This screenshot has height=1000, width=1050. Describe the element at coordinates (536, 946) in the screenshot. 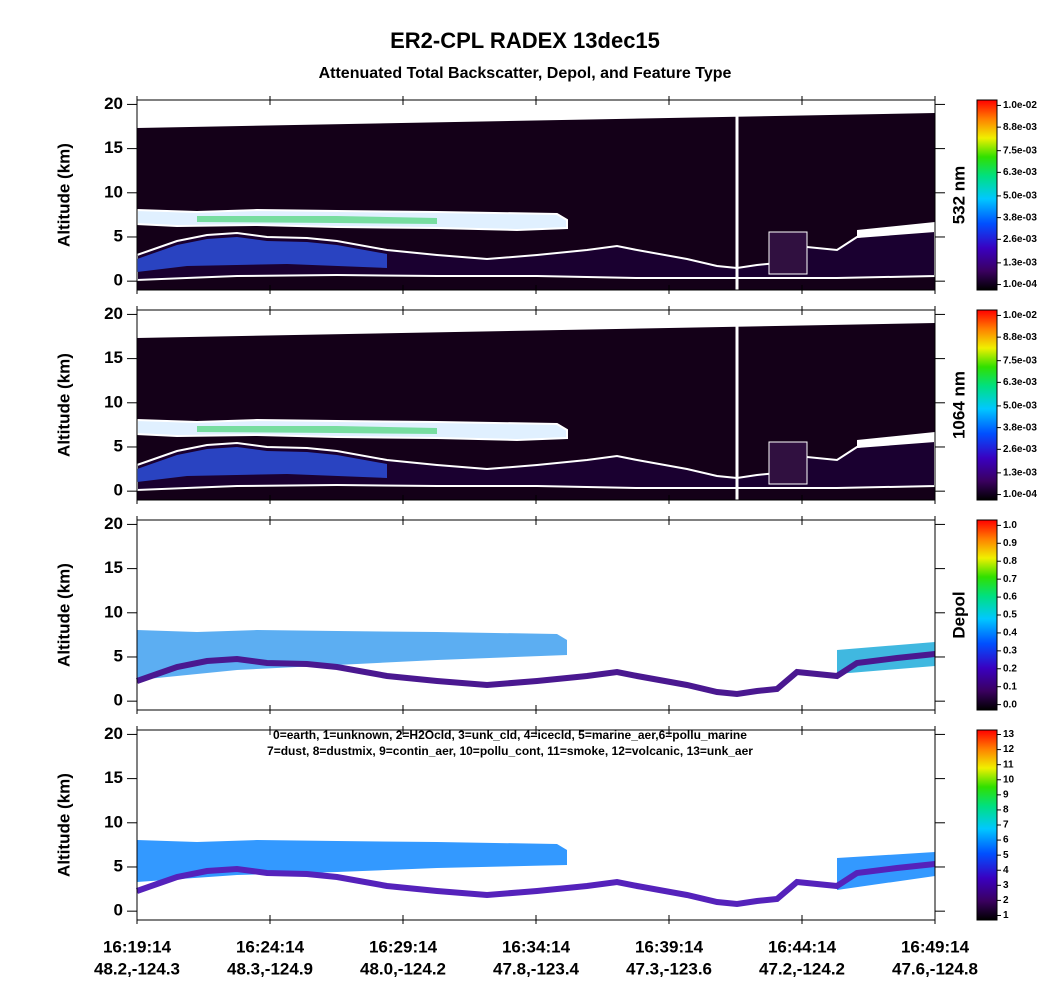

I see `x-tick-label: 16:34:14` at that location.